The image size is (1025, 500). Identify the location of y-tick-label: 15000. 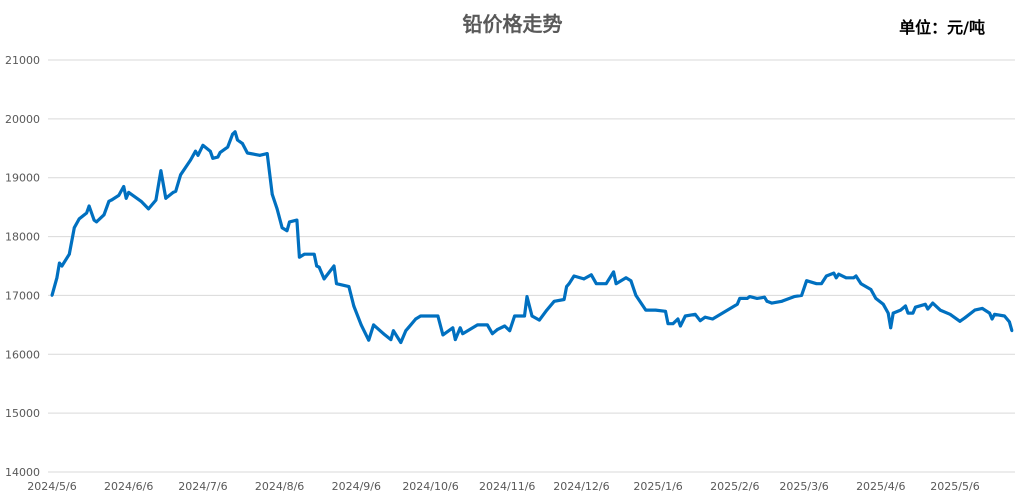
(22, 413).